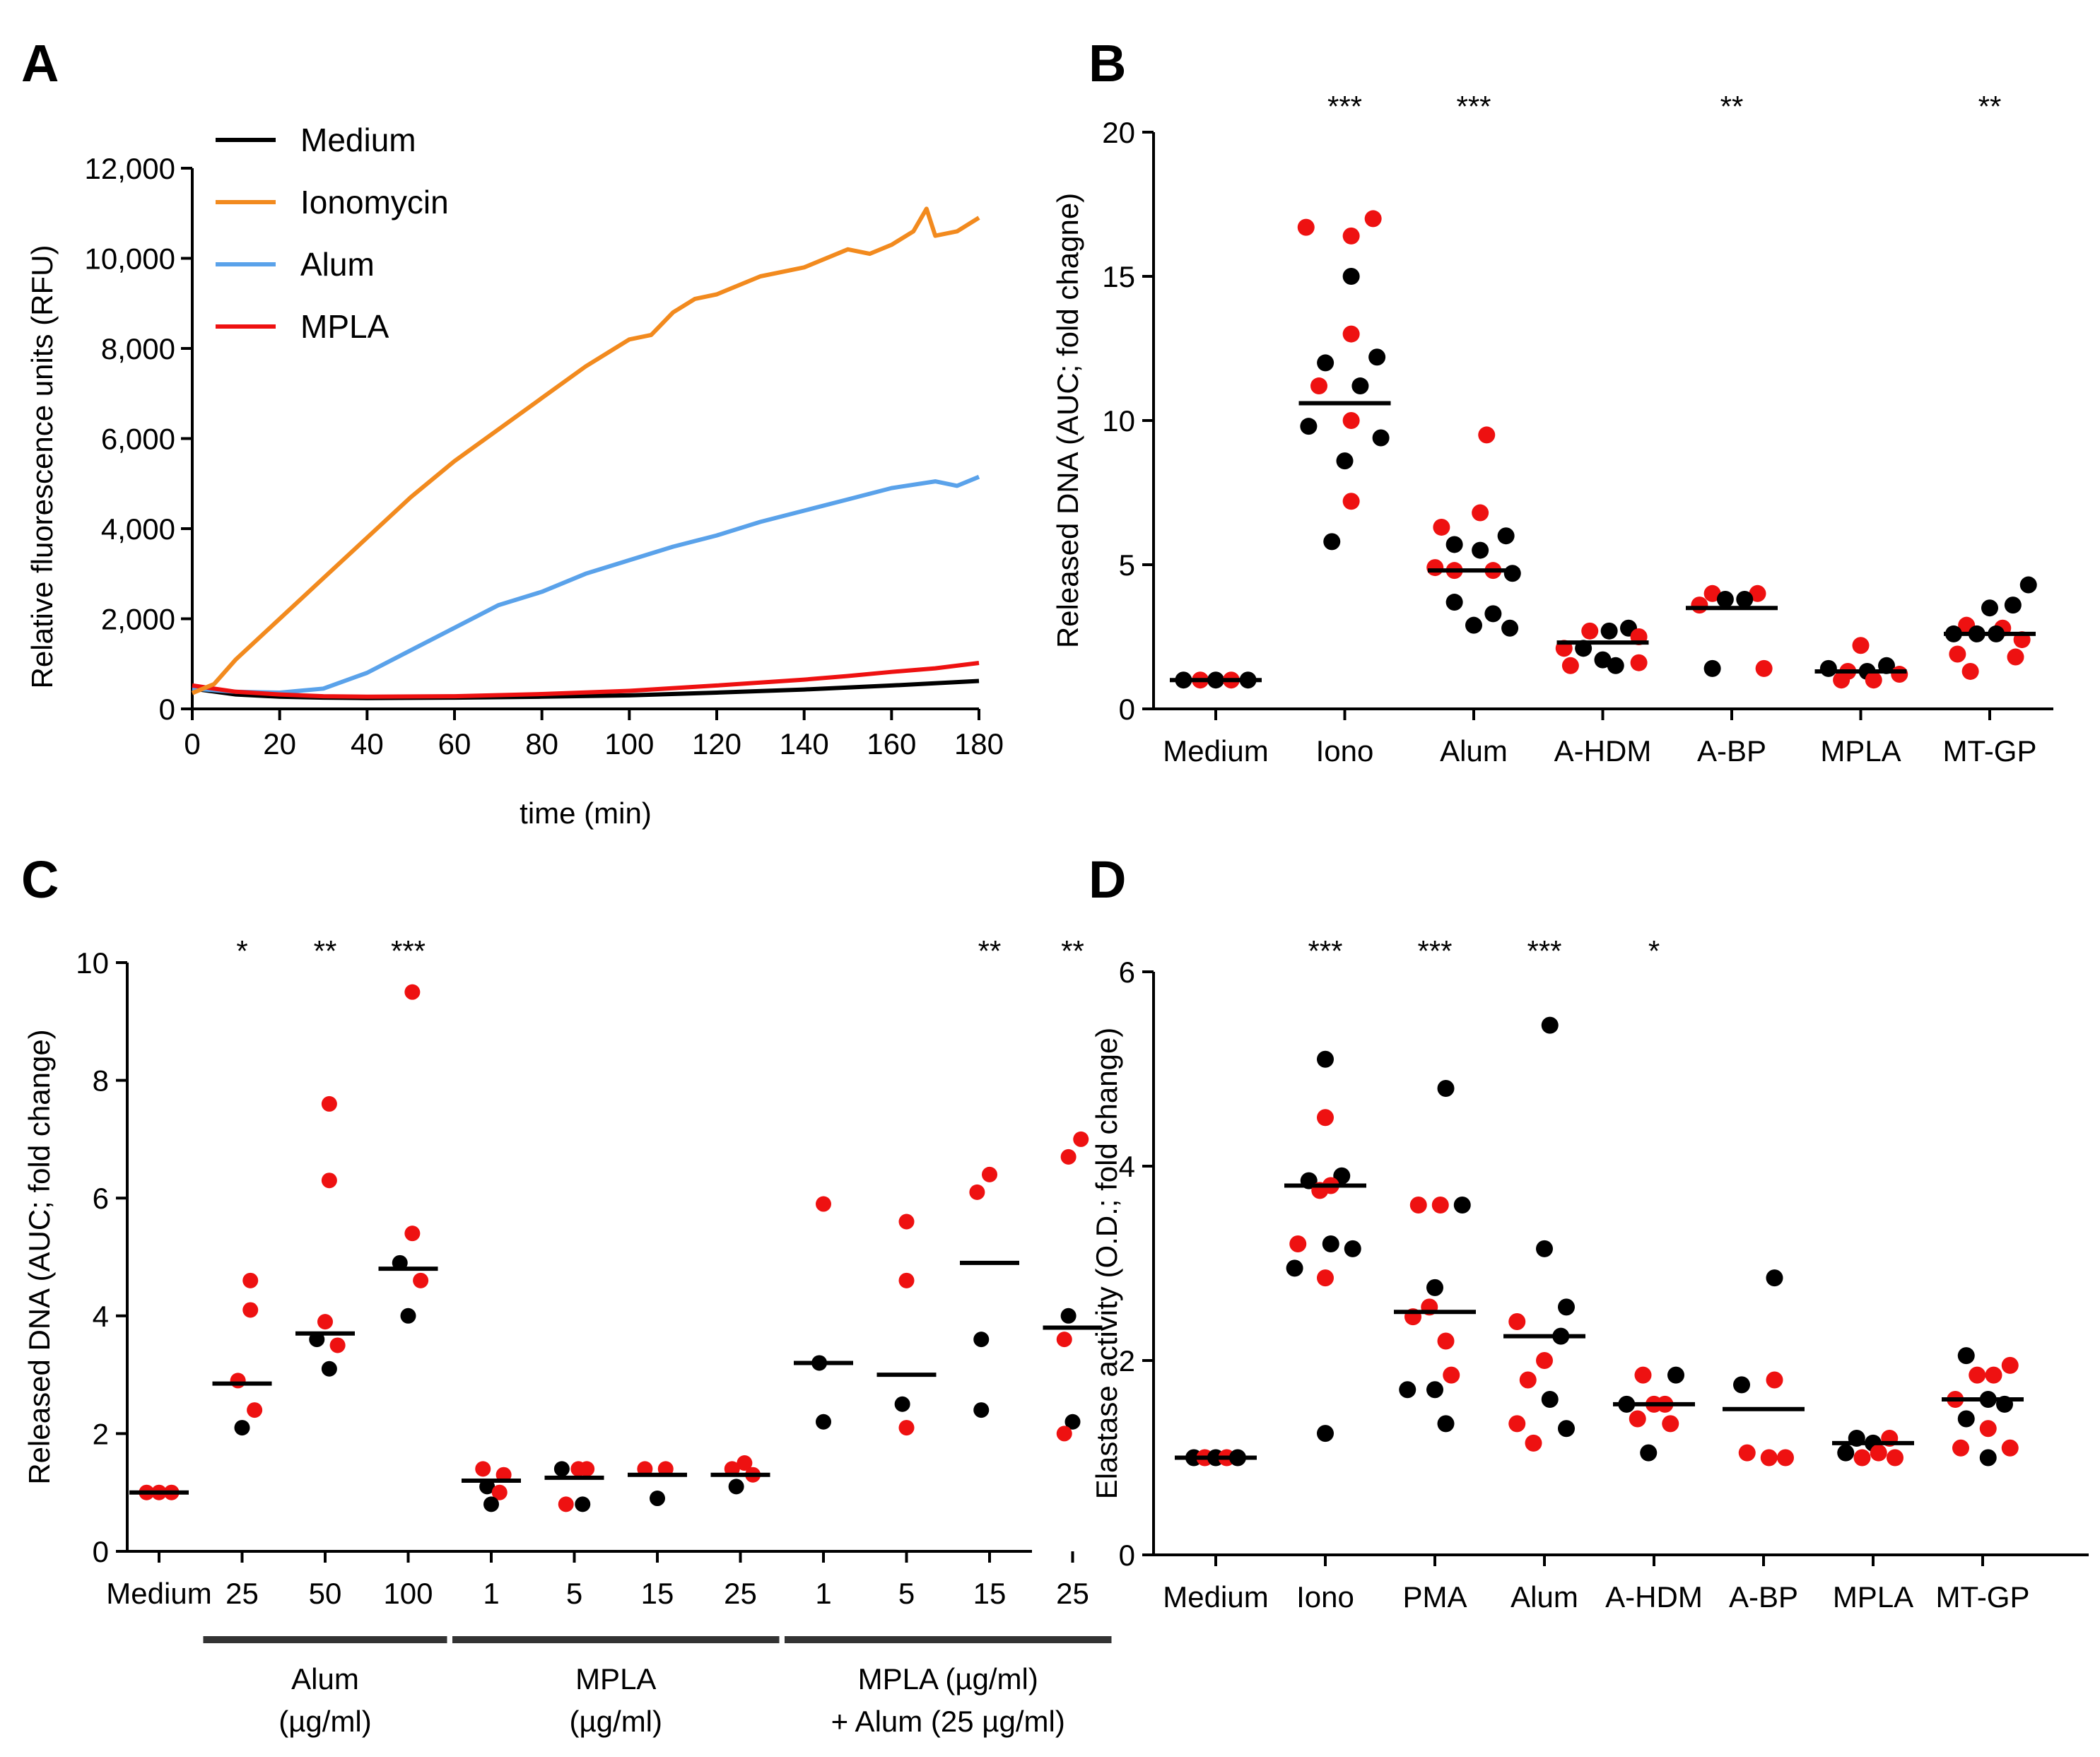 This screenshot has width=2100, height=1757. What do you see at coordinates (740, 1593) in the screenshot?
I see `x-tick-label: 25` at bounding box center [740, 1593].